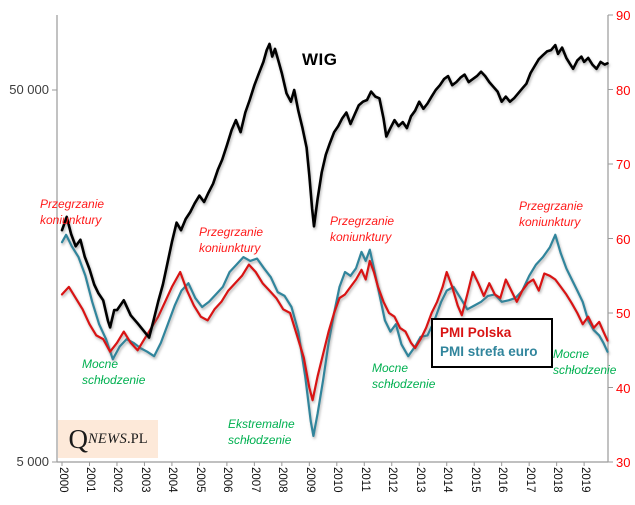 Image resolution: width=635 pixels, height=505 pixels. What do you see at coordinates (29, 89) in the screenshot?
I see `left-axis-label: 50 000` at bounding box center [29, 89].